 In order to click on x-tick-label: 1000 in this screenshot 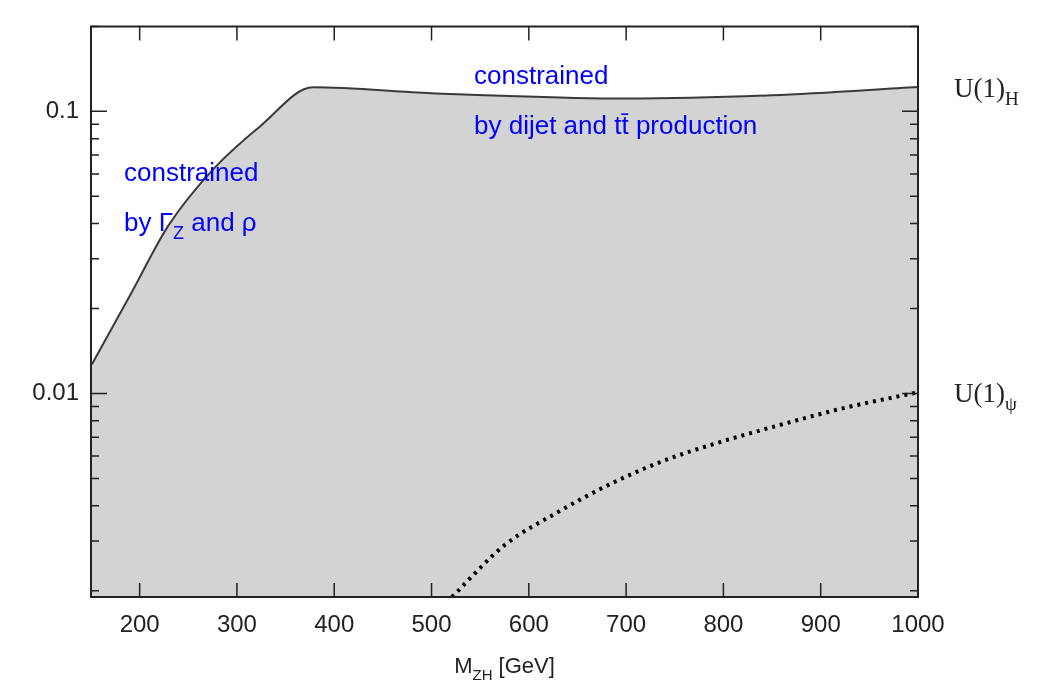, I will do `click(918, 624)`.